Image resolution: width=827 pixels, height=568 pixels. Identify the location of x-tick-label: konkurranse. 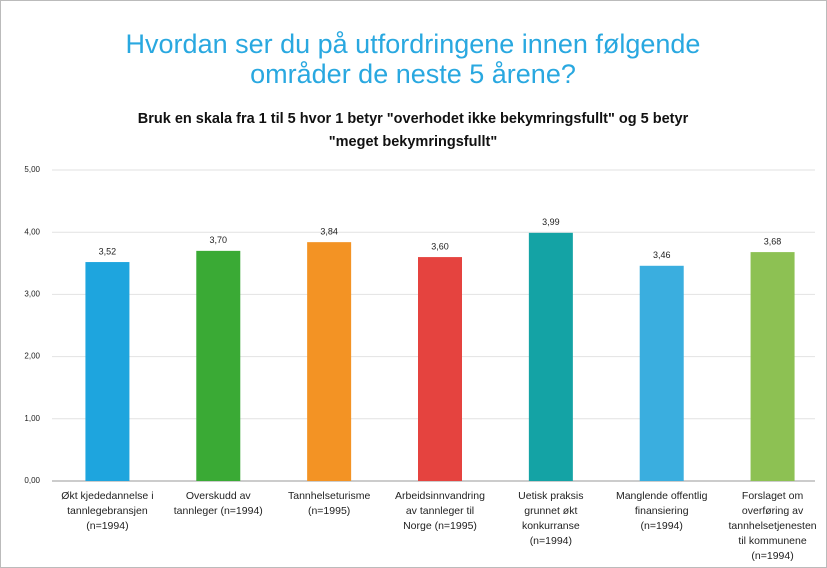
(551, 526).